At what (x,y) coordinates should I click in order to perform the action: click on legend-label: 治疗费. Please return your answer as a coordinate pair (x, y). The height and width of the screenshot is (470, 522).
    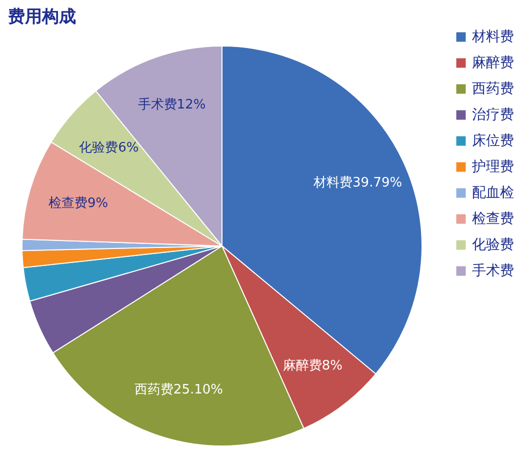
    Looking at the image, I should click on (493, 115).